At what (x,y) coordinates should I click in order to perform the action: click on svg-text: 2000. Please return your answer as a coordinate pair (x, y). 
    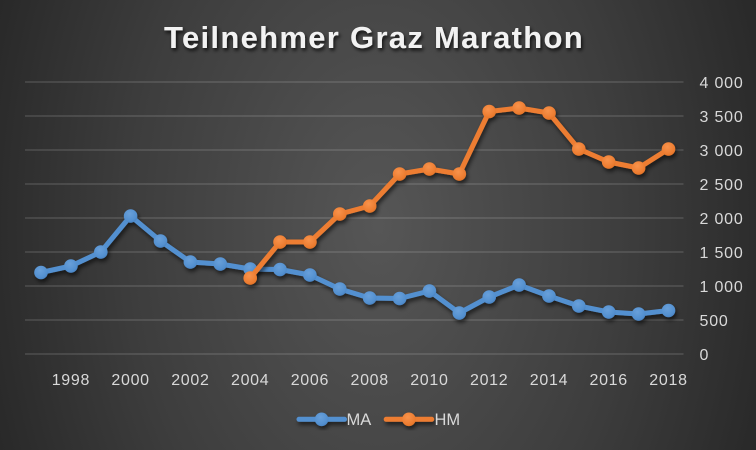
    Looking at the image, I should click on (130, 380).